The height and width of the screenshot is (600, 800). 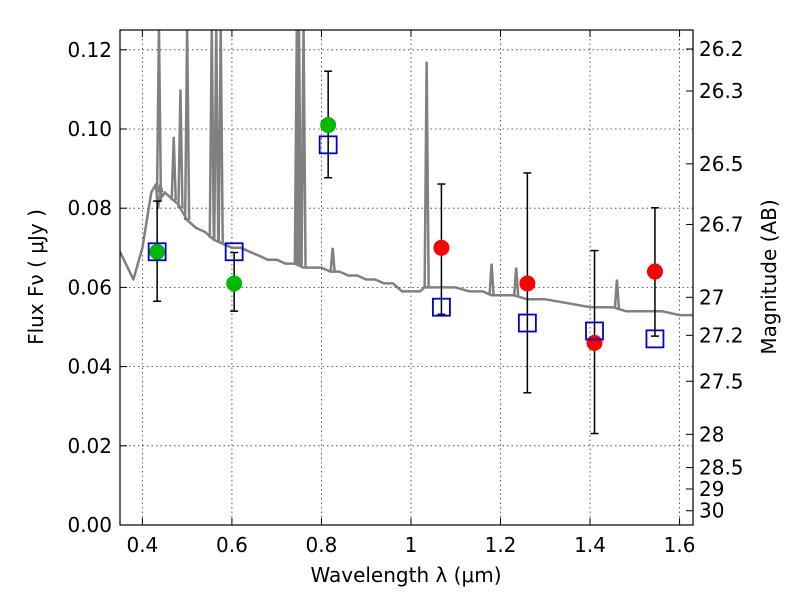 I want to click on x-axis-title: Wavelength λ (μm), so click(x=405, y=575).